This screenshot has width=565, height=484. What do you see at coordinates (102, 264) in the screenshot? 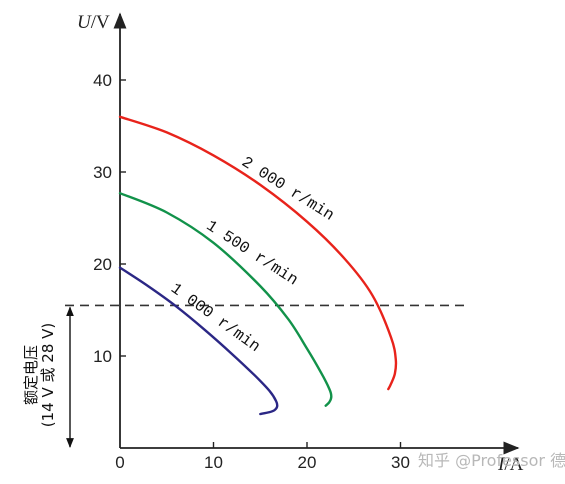
I see `y-tick-label: 20` at bounding box center [102, 264].